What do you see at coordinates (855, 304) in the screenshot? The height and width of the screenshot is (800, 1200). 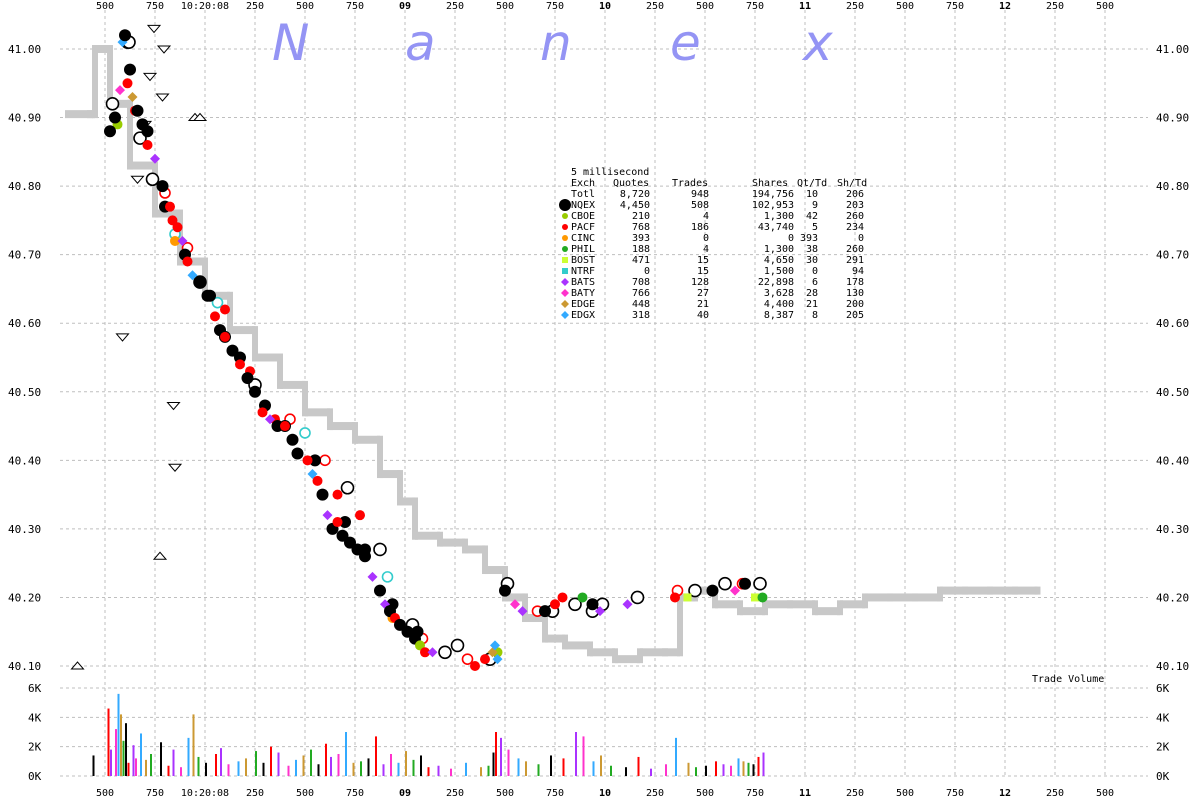 I see `legend-cell: 200` at bounding box center [855, 304].